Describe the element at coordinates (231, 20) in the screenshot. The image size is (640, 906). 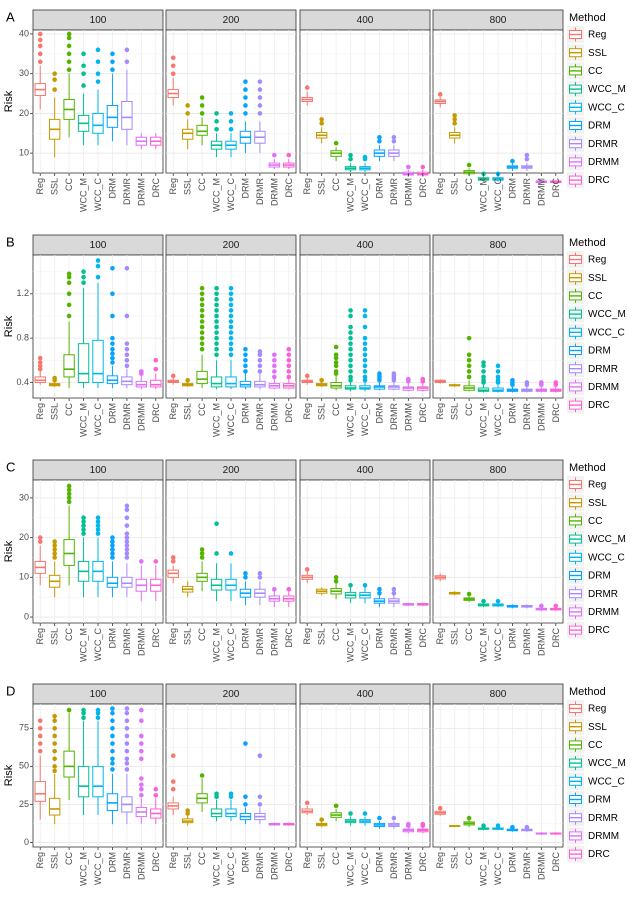
I see `facet-strip-label: 200` at that location.